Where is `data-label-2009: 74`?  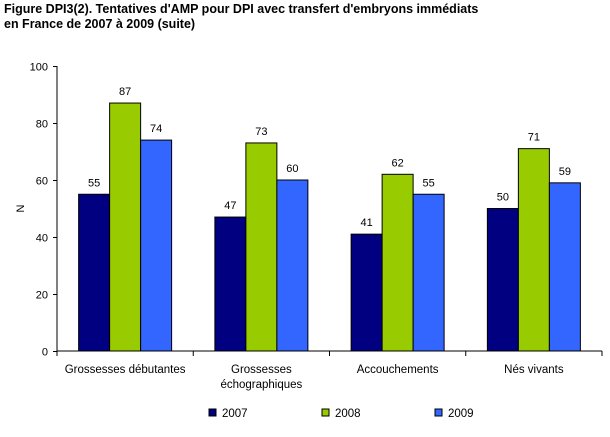 data-label-2009: 74 is located at coordinates (156, 129).